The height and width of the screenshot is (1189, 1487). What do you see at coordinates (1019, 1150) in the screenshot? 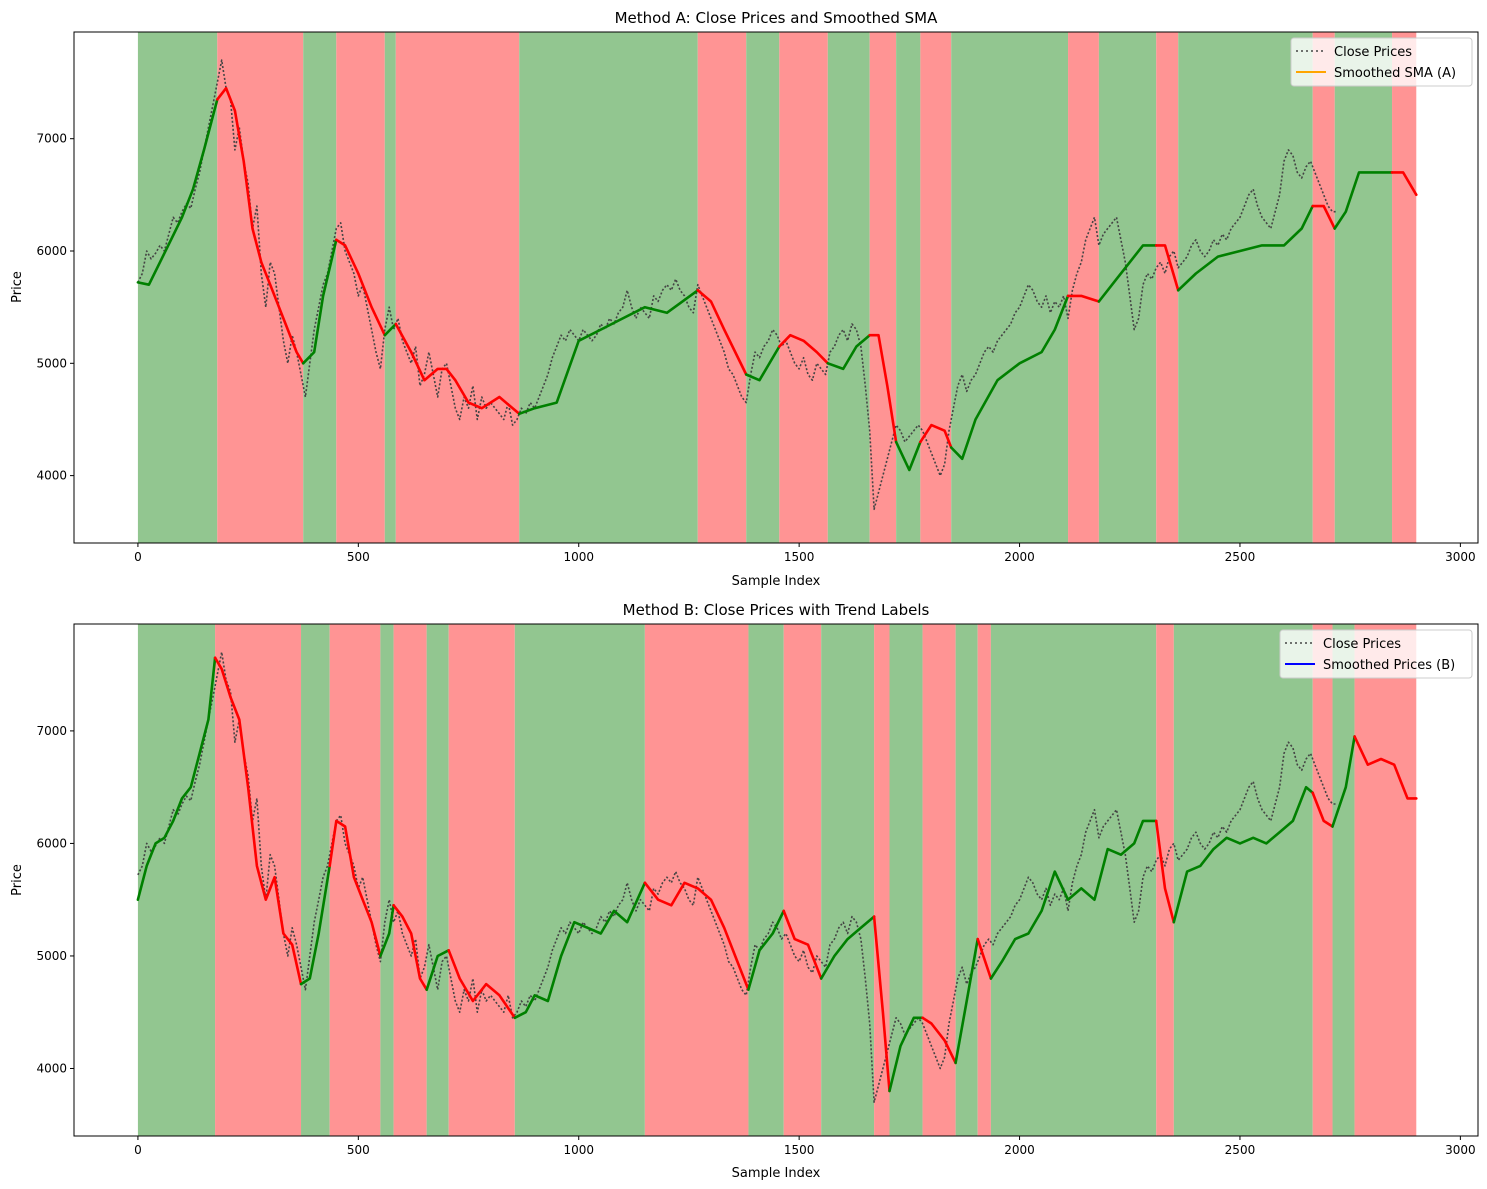
I see `method-b-x-tick-label-2000: 2000` at bounding box center [1019, 1150].